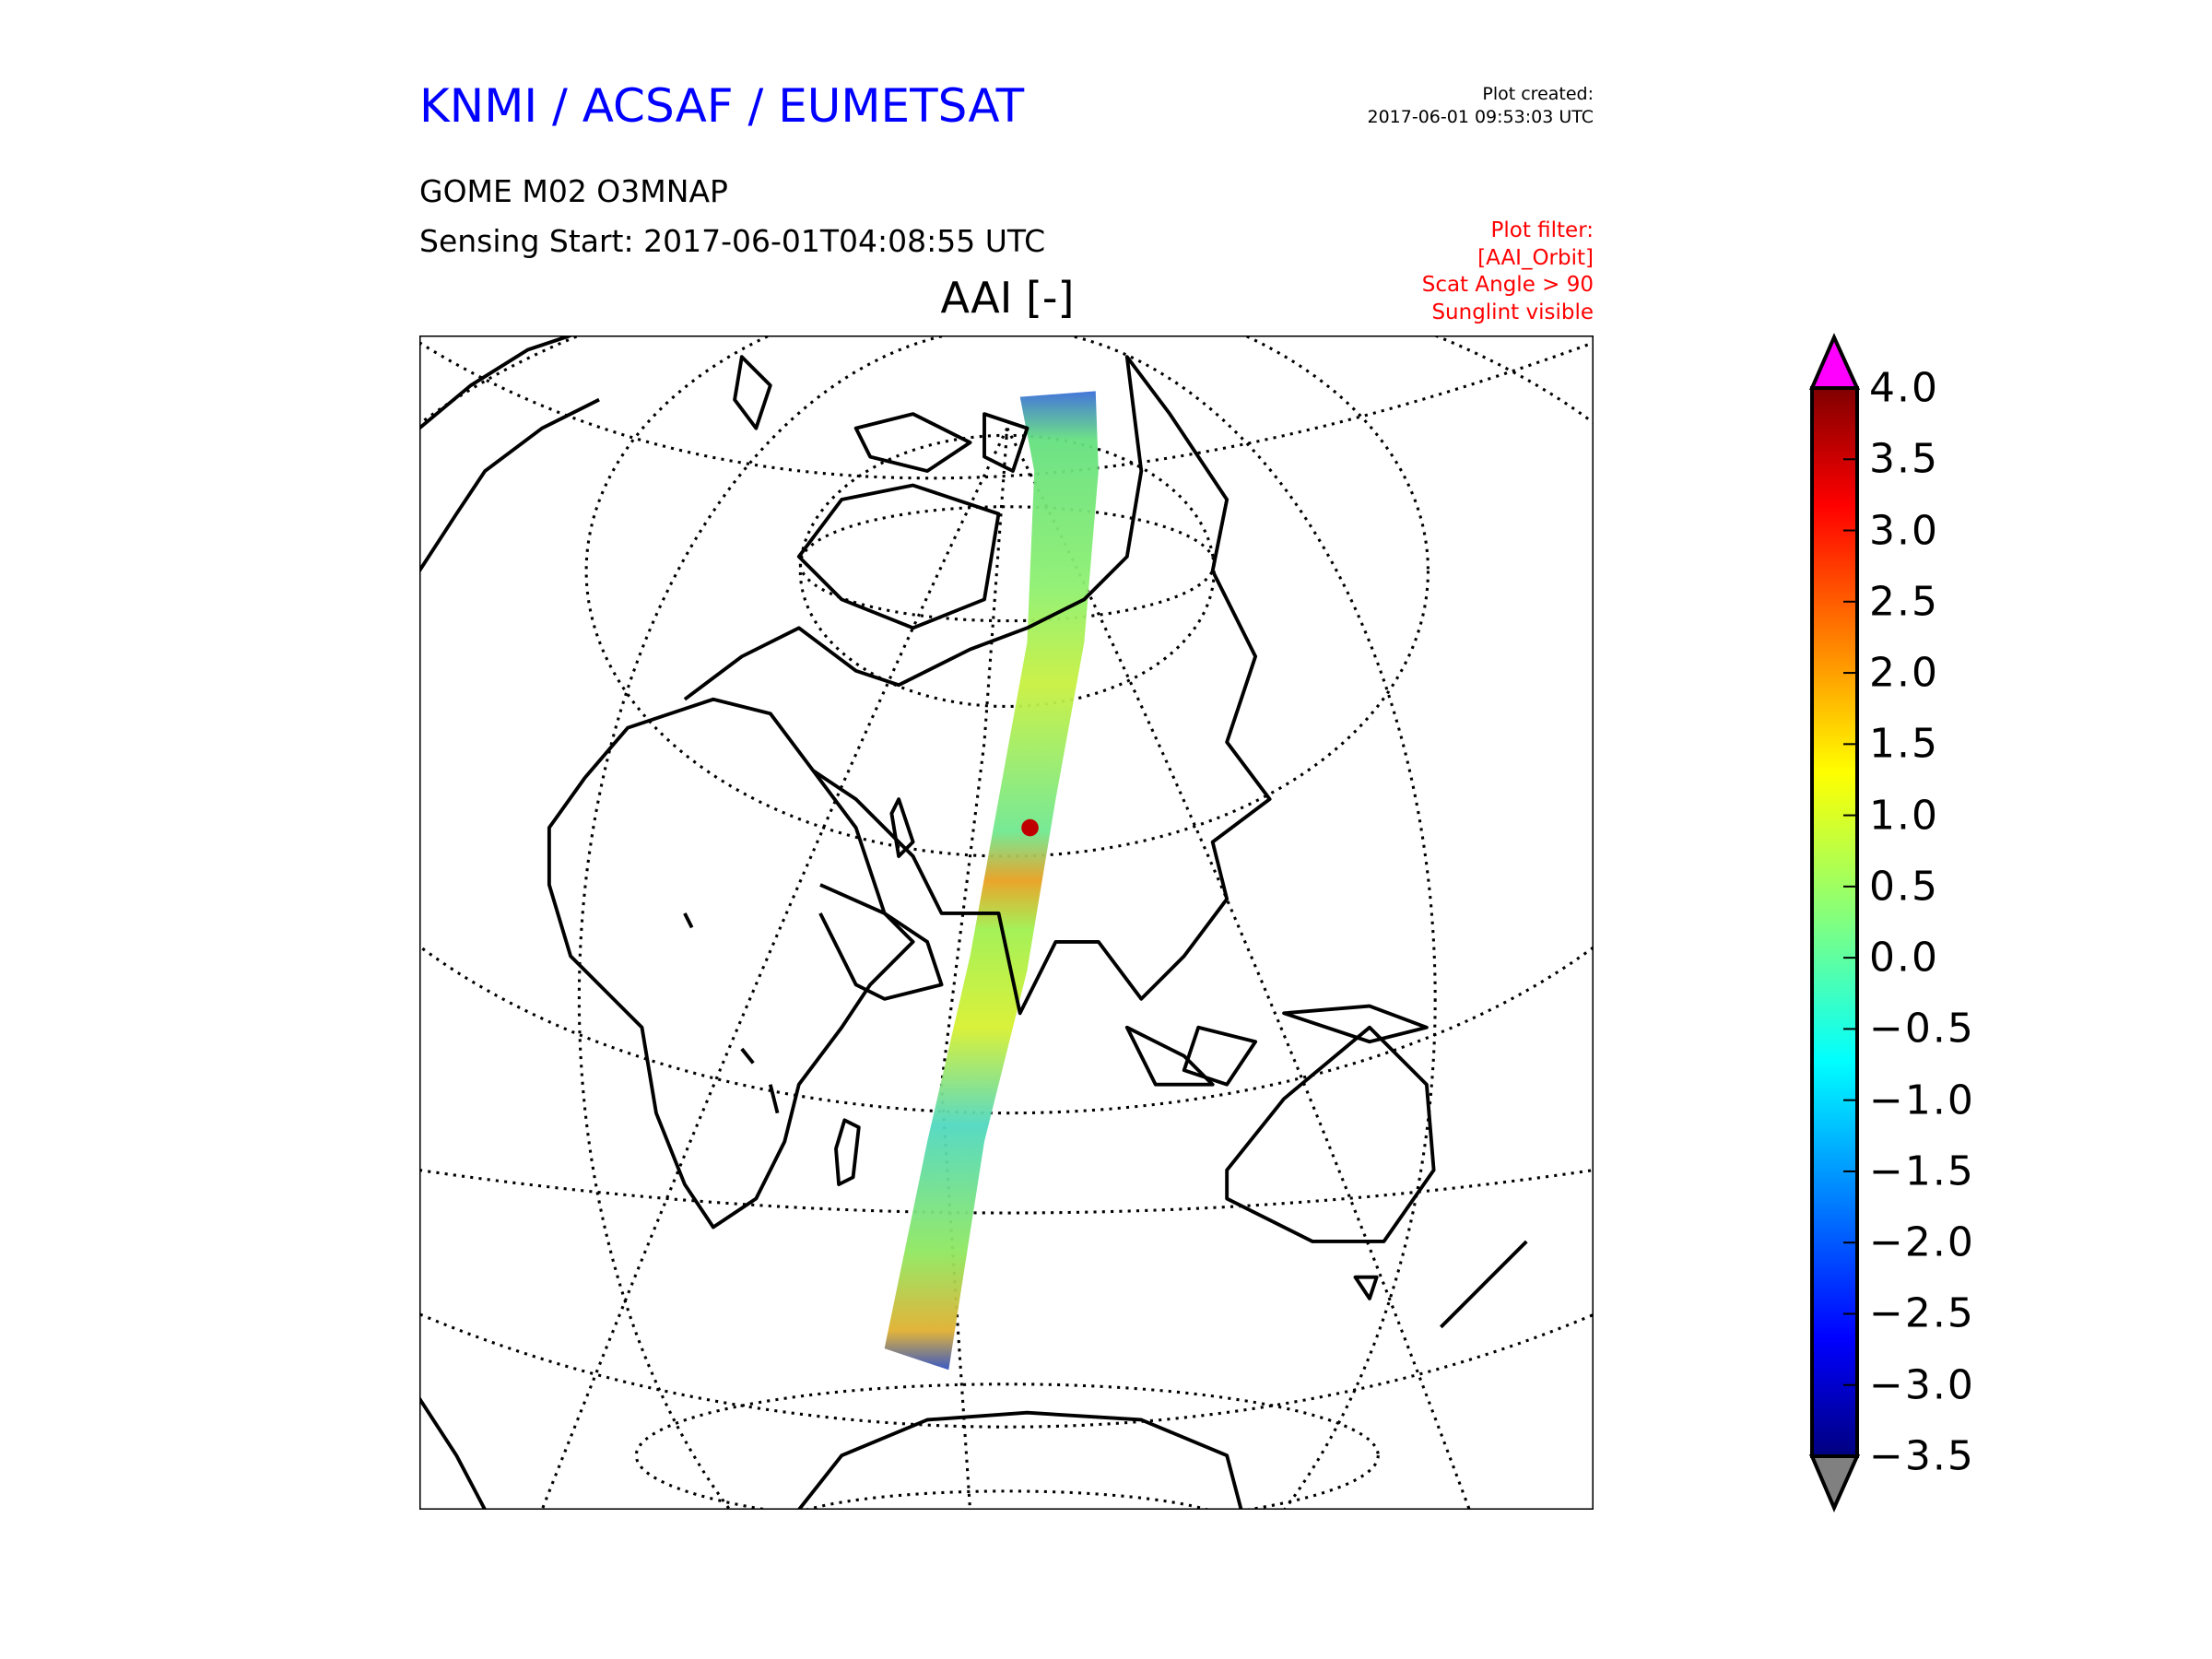 The height and width of the screenshot is (1659, 2212). I want to click on colorbar-tick-label: 4.0, so click(1904, 388).